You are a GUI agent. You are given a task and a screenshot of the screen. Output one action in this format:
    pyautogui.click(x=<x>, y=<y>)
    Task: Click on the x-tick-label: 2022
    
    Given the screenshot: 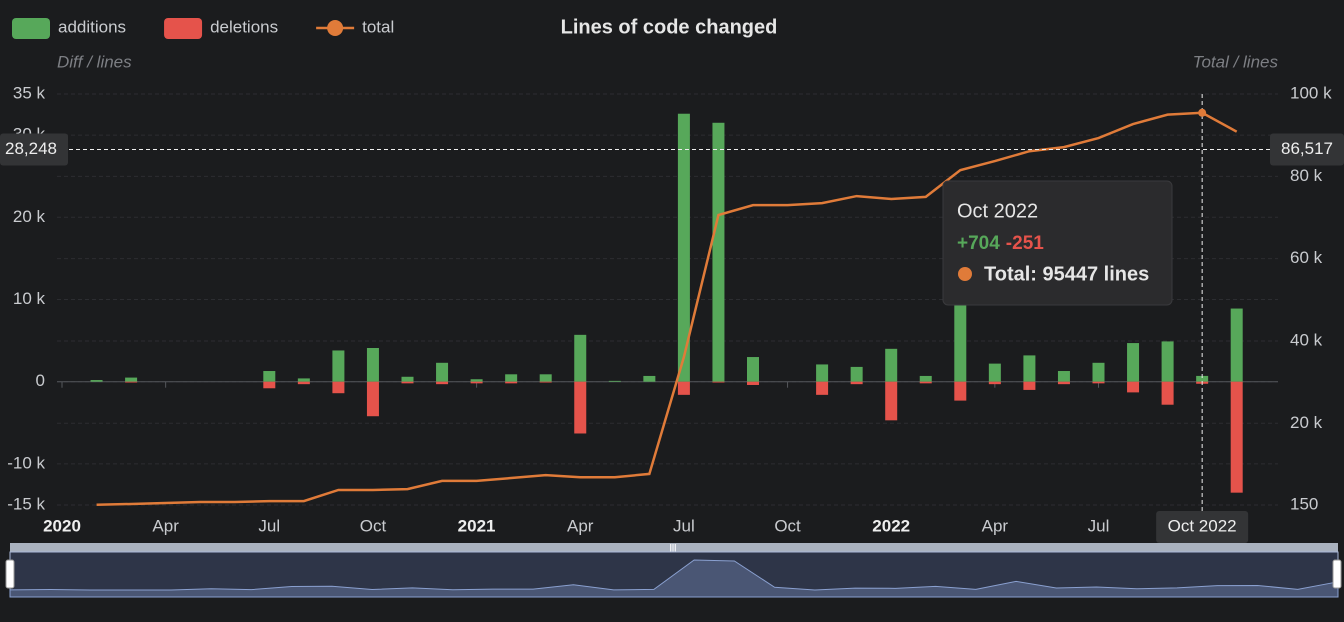 What is the action you would take?
    pyautogui.click(x=891, y=525)
    